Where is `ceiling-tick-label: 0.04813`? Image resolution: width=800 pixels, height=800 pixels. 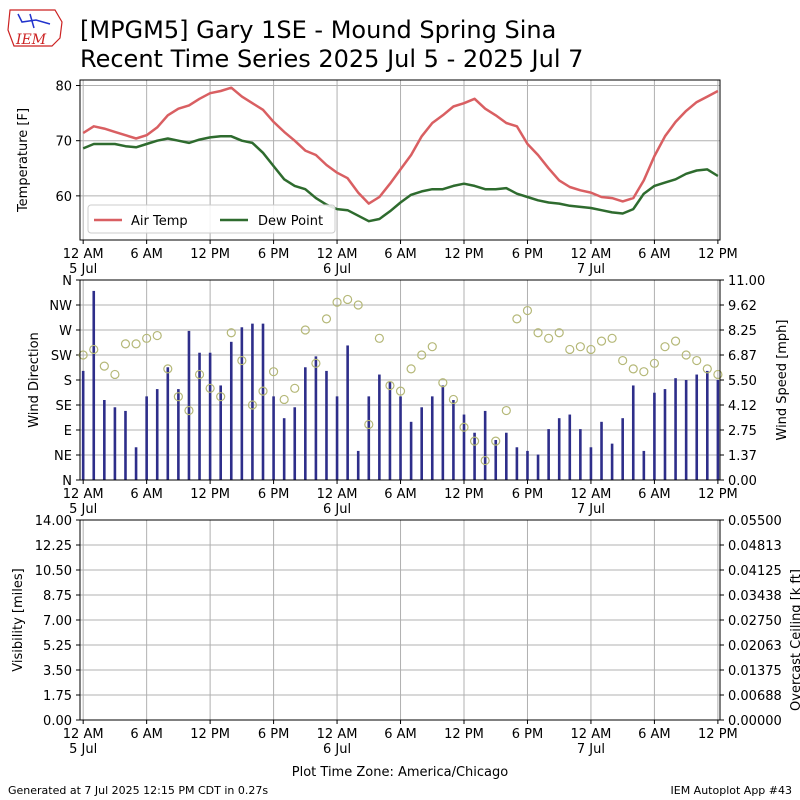 ceiling-tick-label: 0.04813 is located at coordinates (755, 546).